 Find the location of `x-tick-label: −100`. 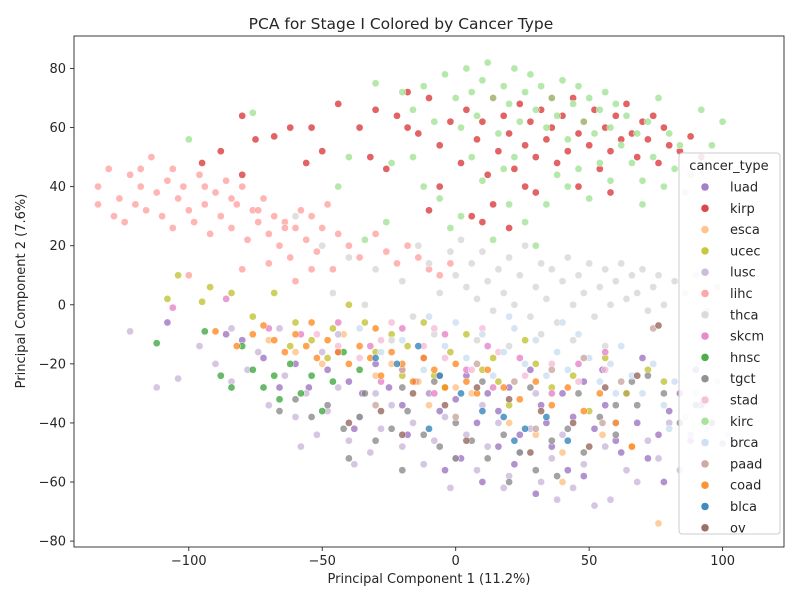

x-tick-label: −100 is located at coordinates (189, 561).